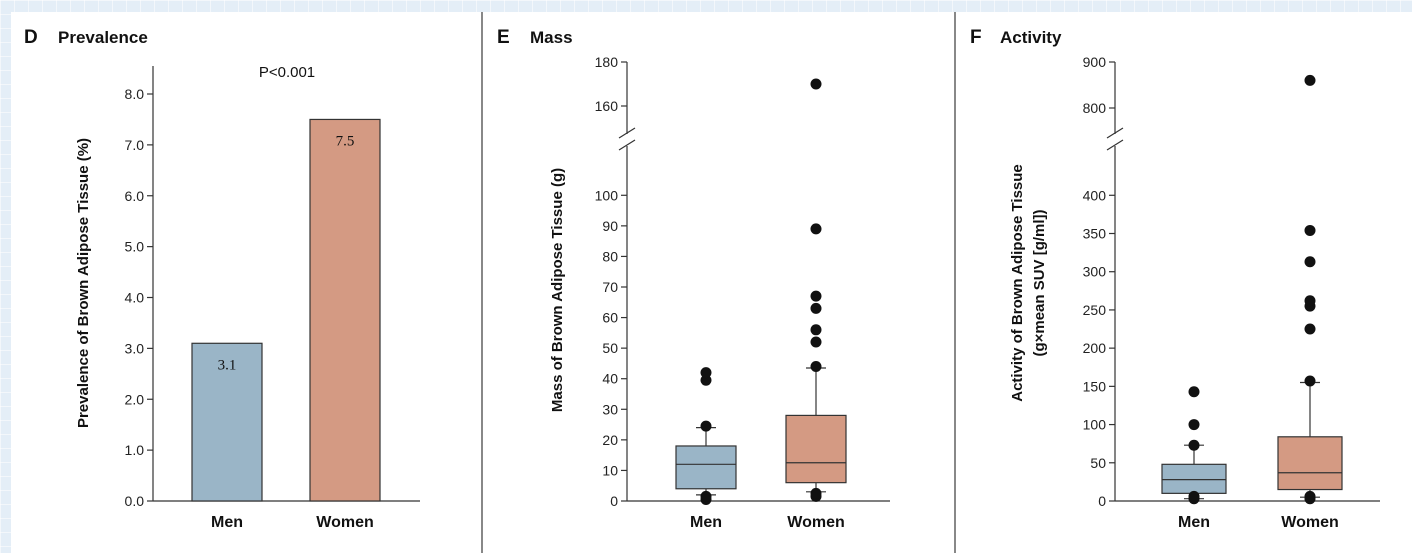 Image resolution: width=1412 pixels, height=553 pixels. I want to click on y-tick-label-mass: 50, so click(610, 348).